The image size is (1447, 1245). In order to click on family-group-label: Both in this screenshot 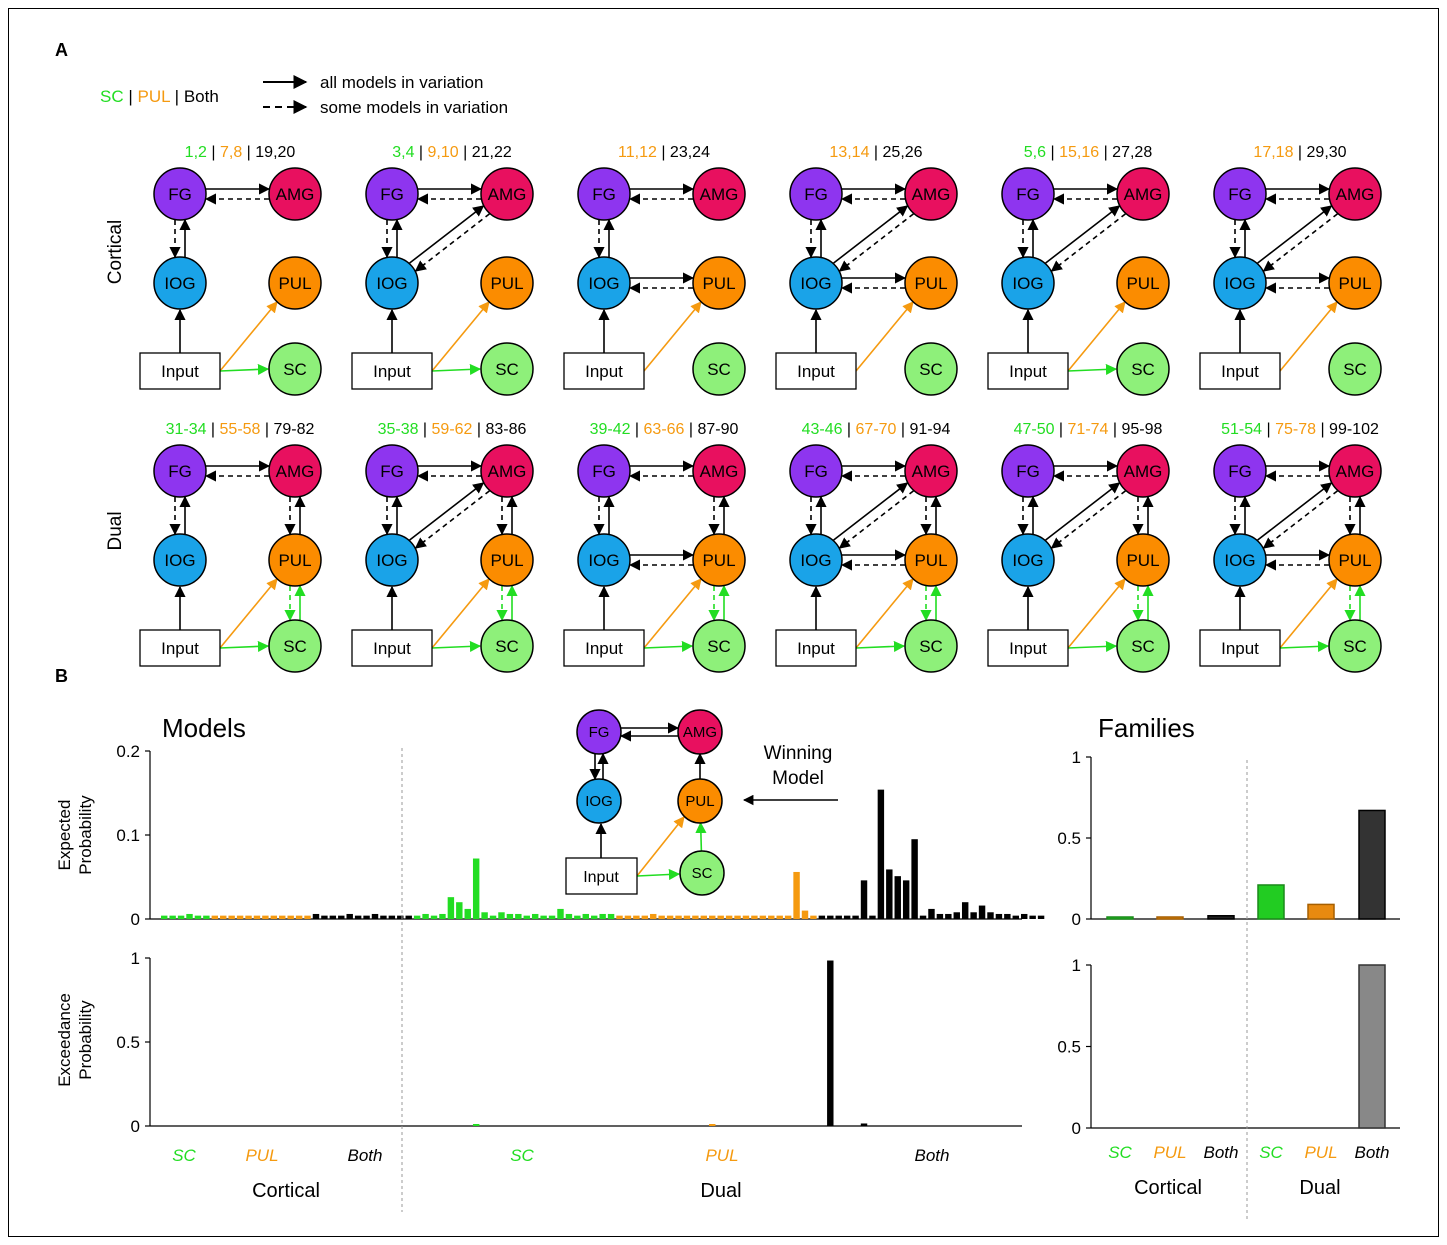, I will do `click(1221, 1152)`.